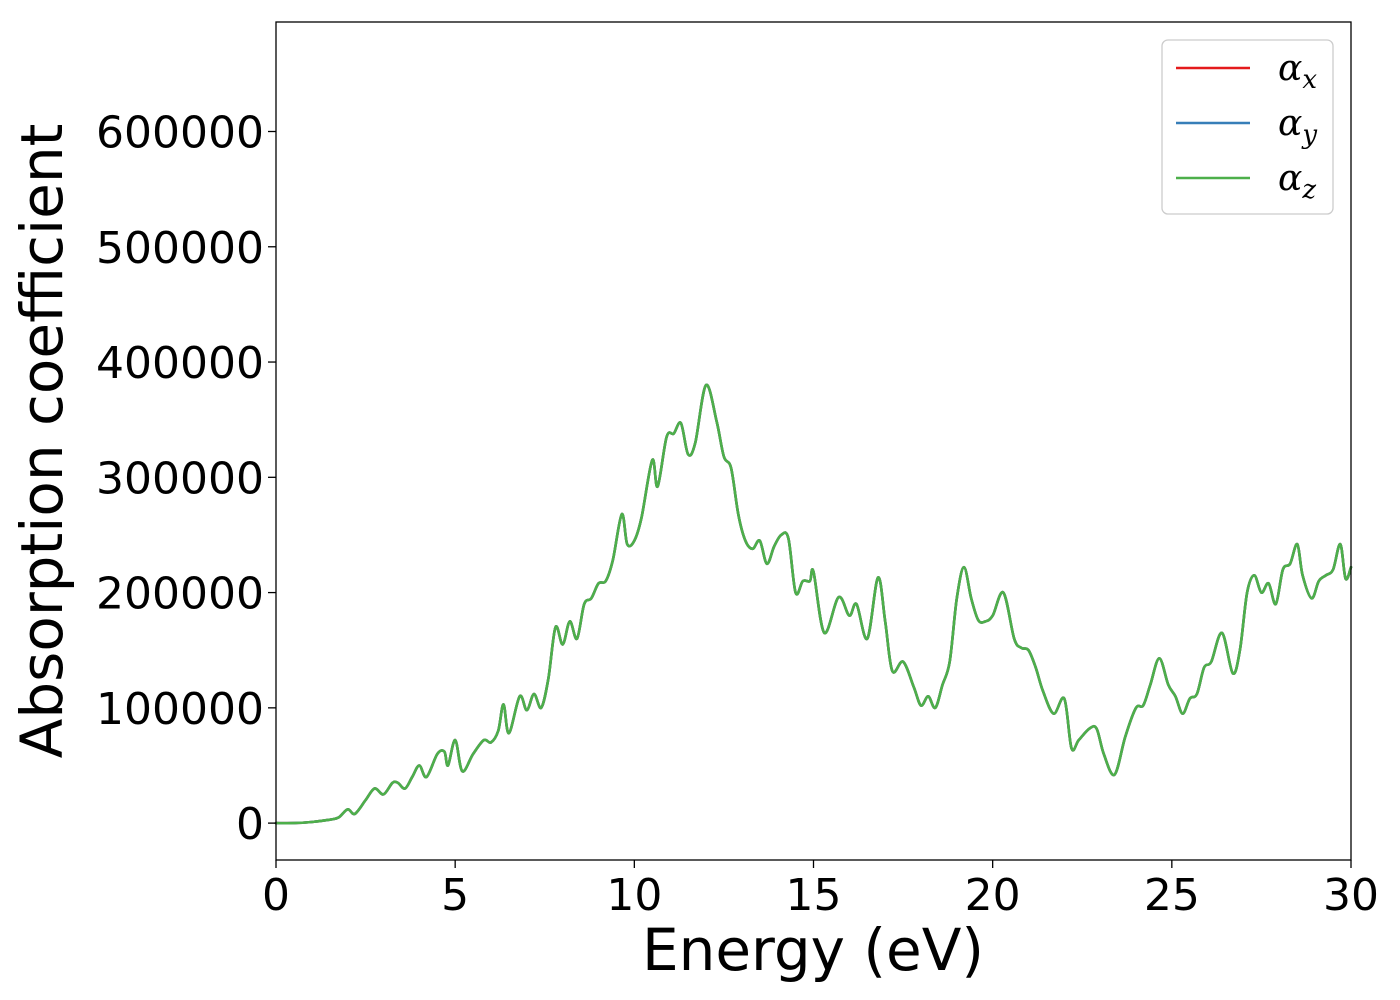 Image resolution: width=1400 pixels, height=1000 pixels. What do you see at coordinates (180, 594) in the screenshot?
I see `y-tick-label: 200000` at bounding box center [180, 594].